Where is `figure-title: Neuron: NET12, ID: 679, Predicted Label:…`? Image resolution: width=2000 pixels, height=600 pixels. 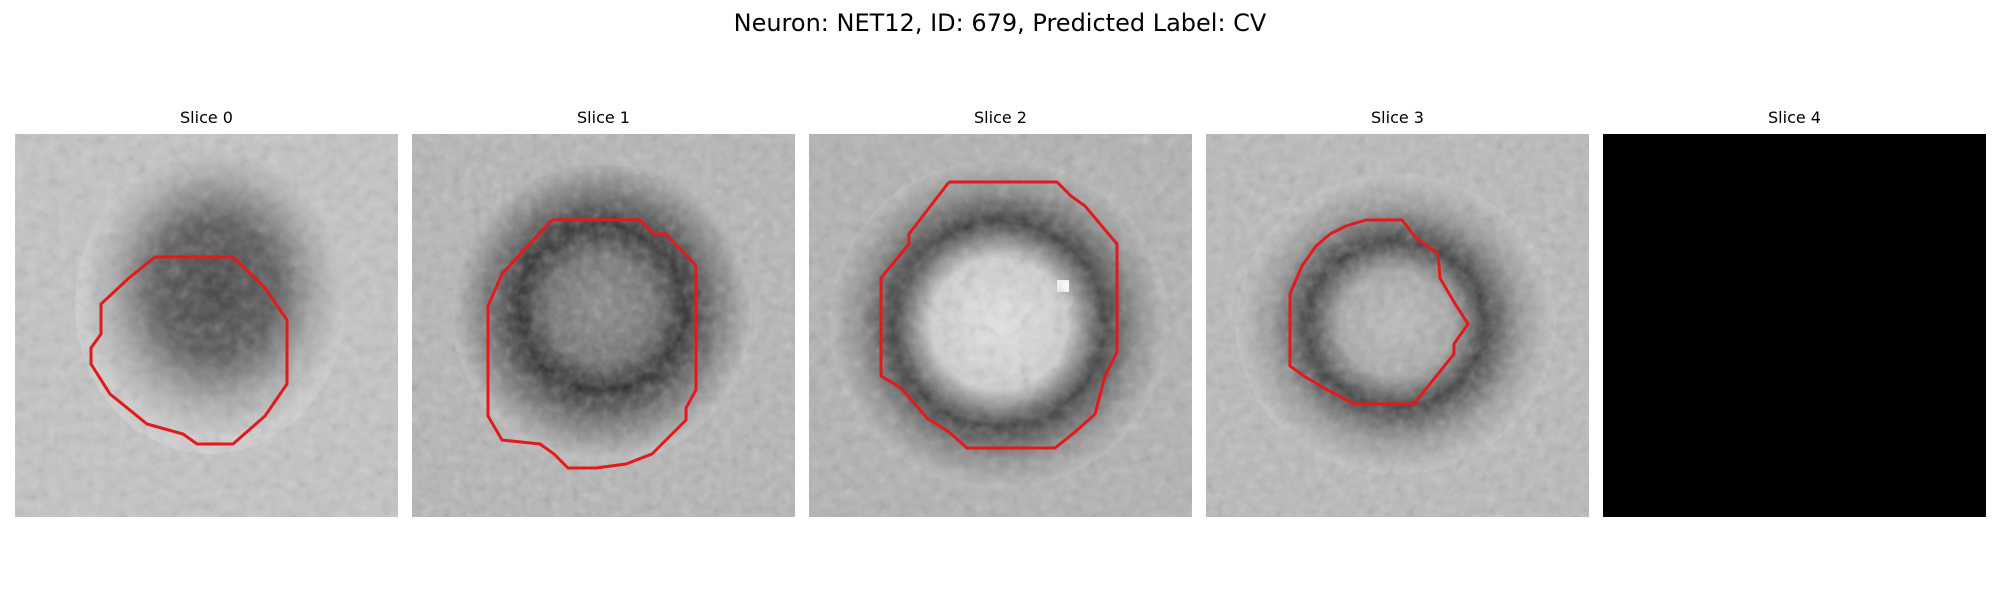 figure-title: Neuron: NET12, ID: 679, Predicted Label:… is located at coordinates (1000, 23).